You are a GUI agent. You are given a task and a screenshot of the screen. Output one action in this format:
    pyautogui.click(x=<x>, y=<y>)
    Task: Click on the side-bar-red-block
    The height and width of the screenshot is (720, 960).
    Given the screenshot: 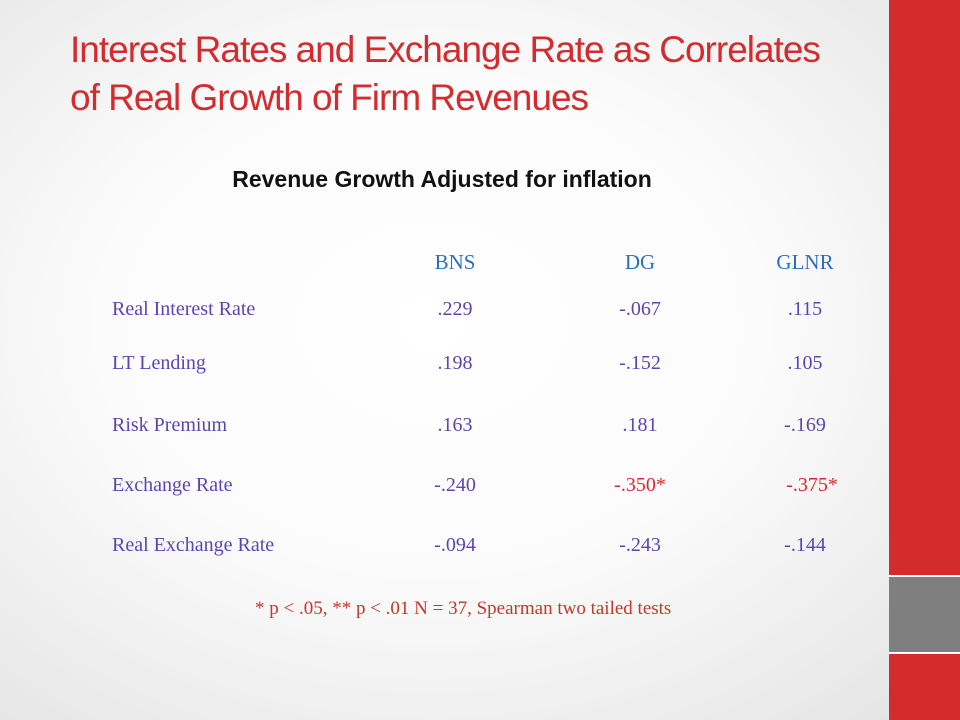 What is the action you would take?
    pyautogui.click(x=924, y=288)
    